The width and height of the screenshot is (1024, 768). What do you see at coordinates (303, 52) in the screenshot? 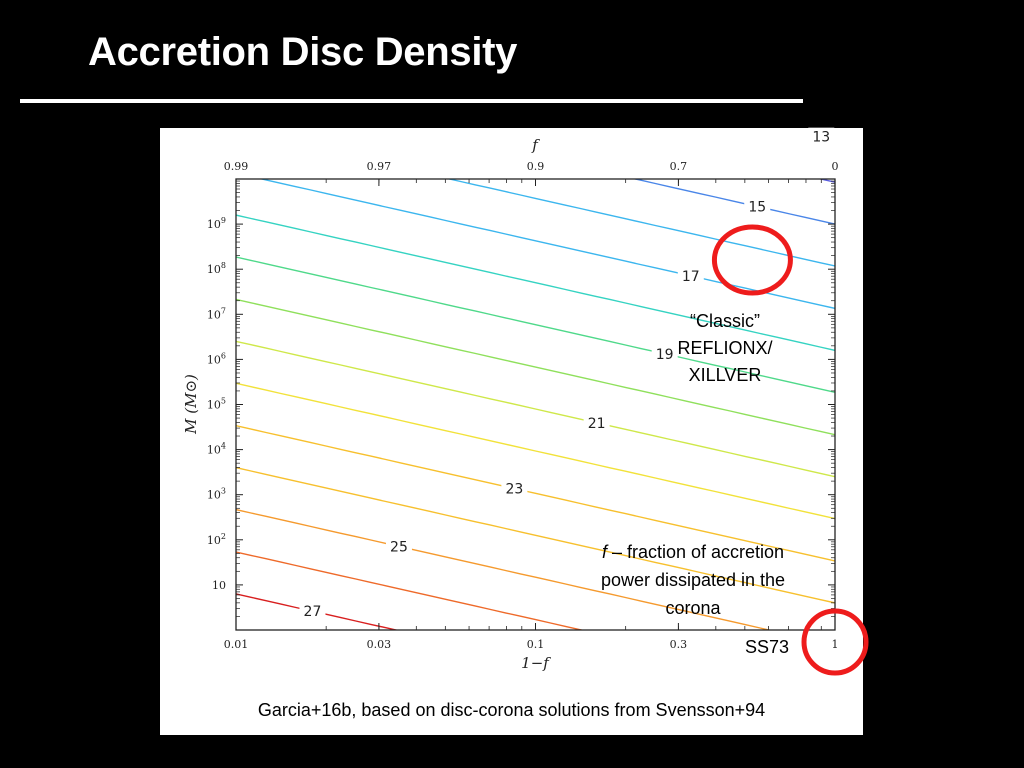
I see `slide-title: Accretion Disc Density` at bounding box center [303, 52].